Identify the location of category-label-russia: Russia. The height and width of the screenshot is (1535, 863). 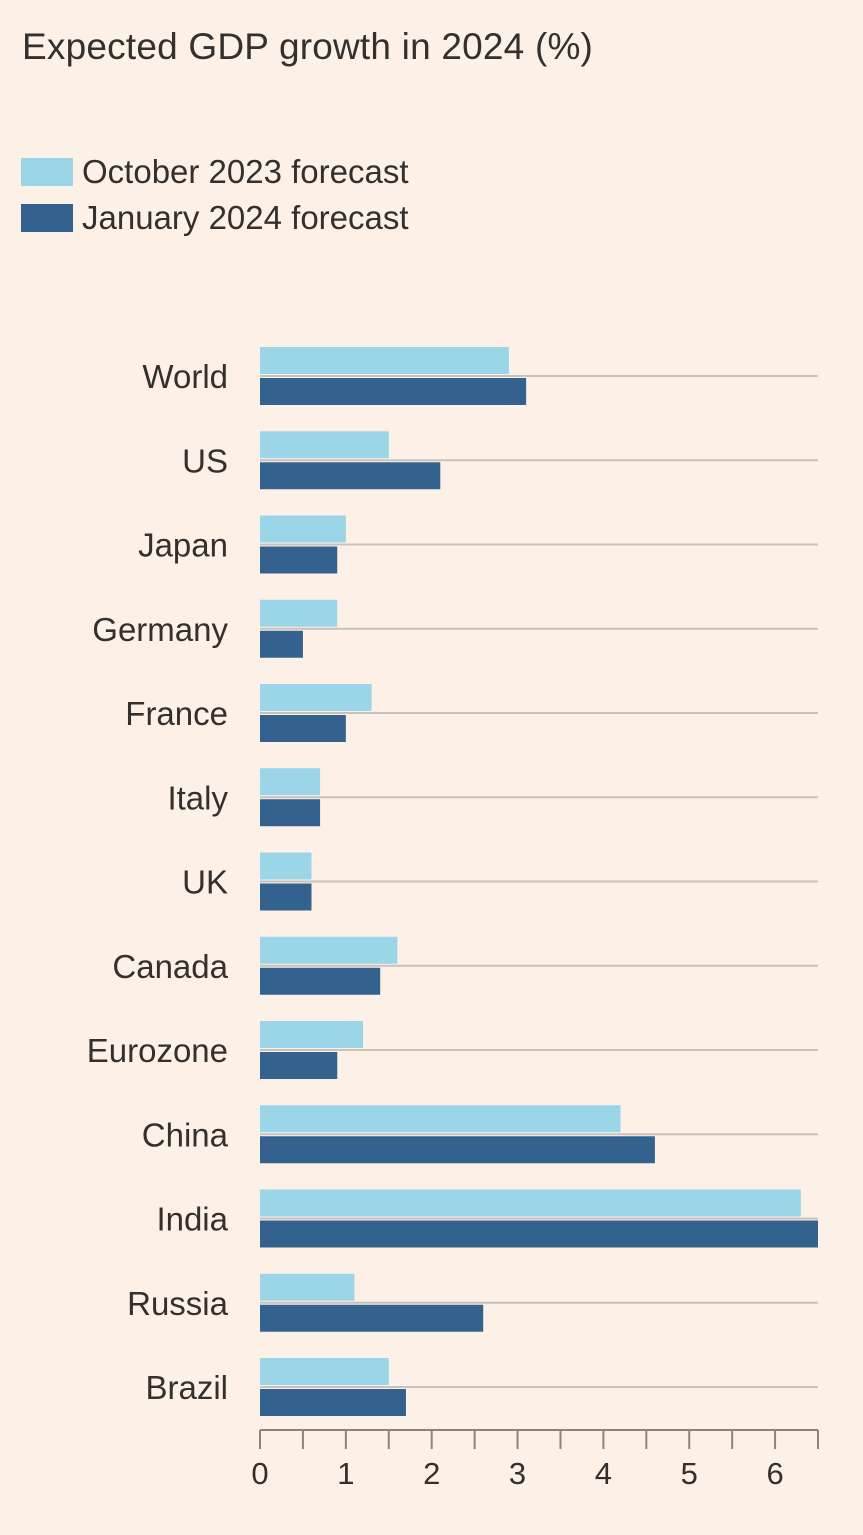
(178, 1303).